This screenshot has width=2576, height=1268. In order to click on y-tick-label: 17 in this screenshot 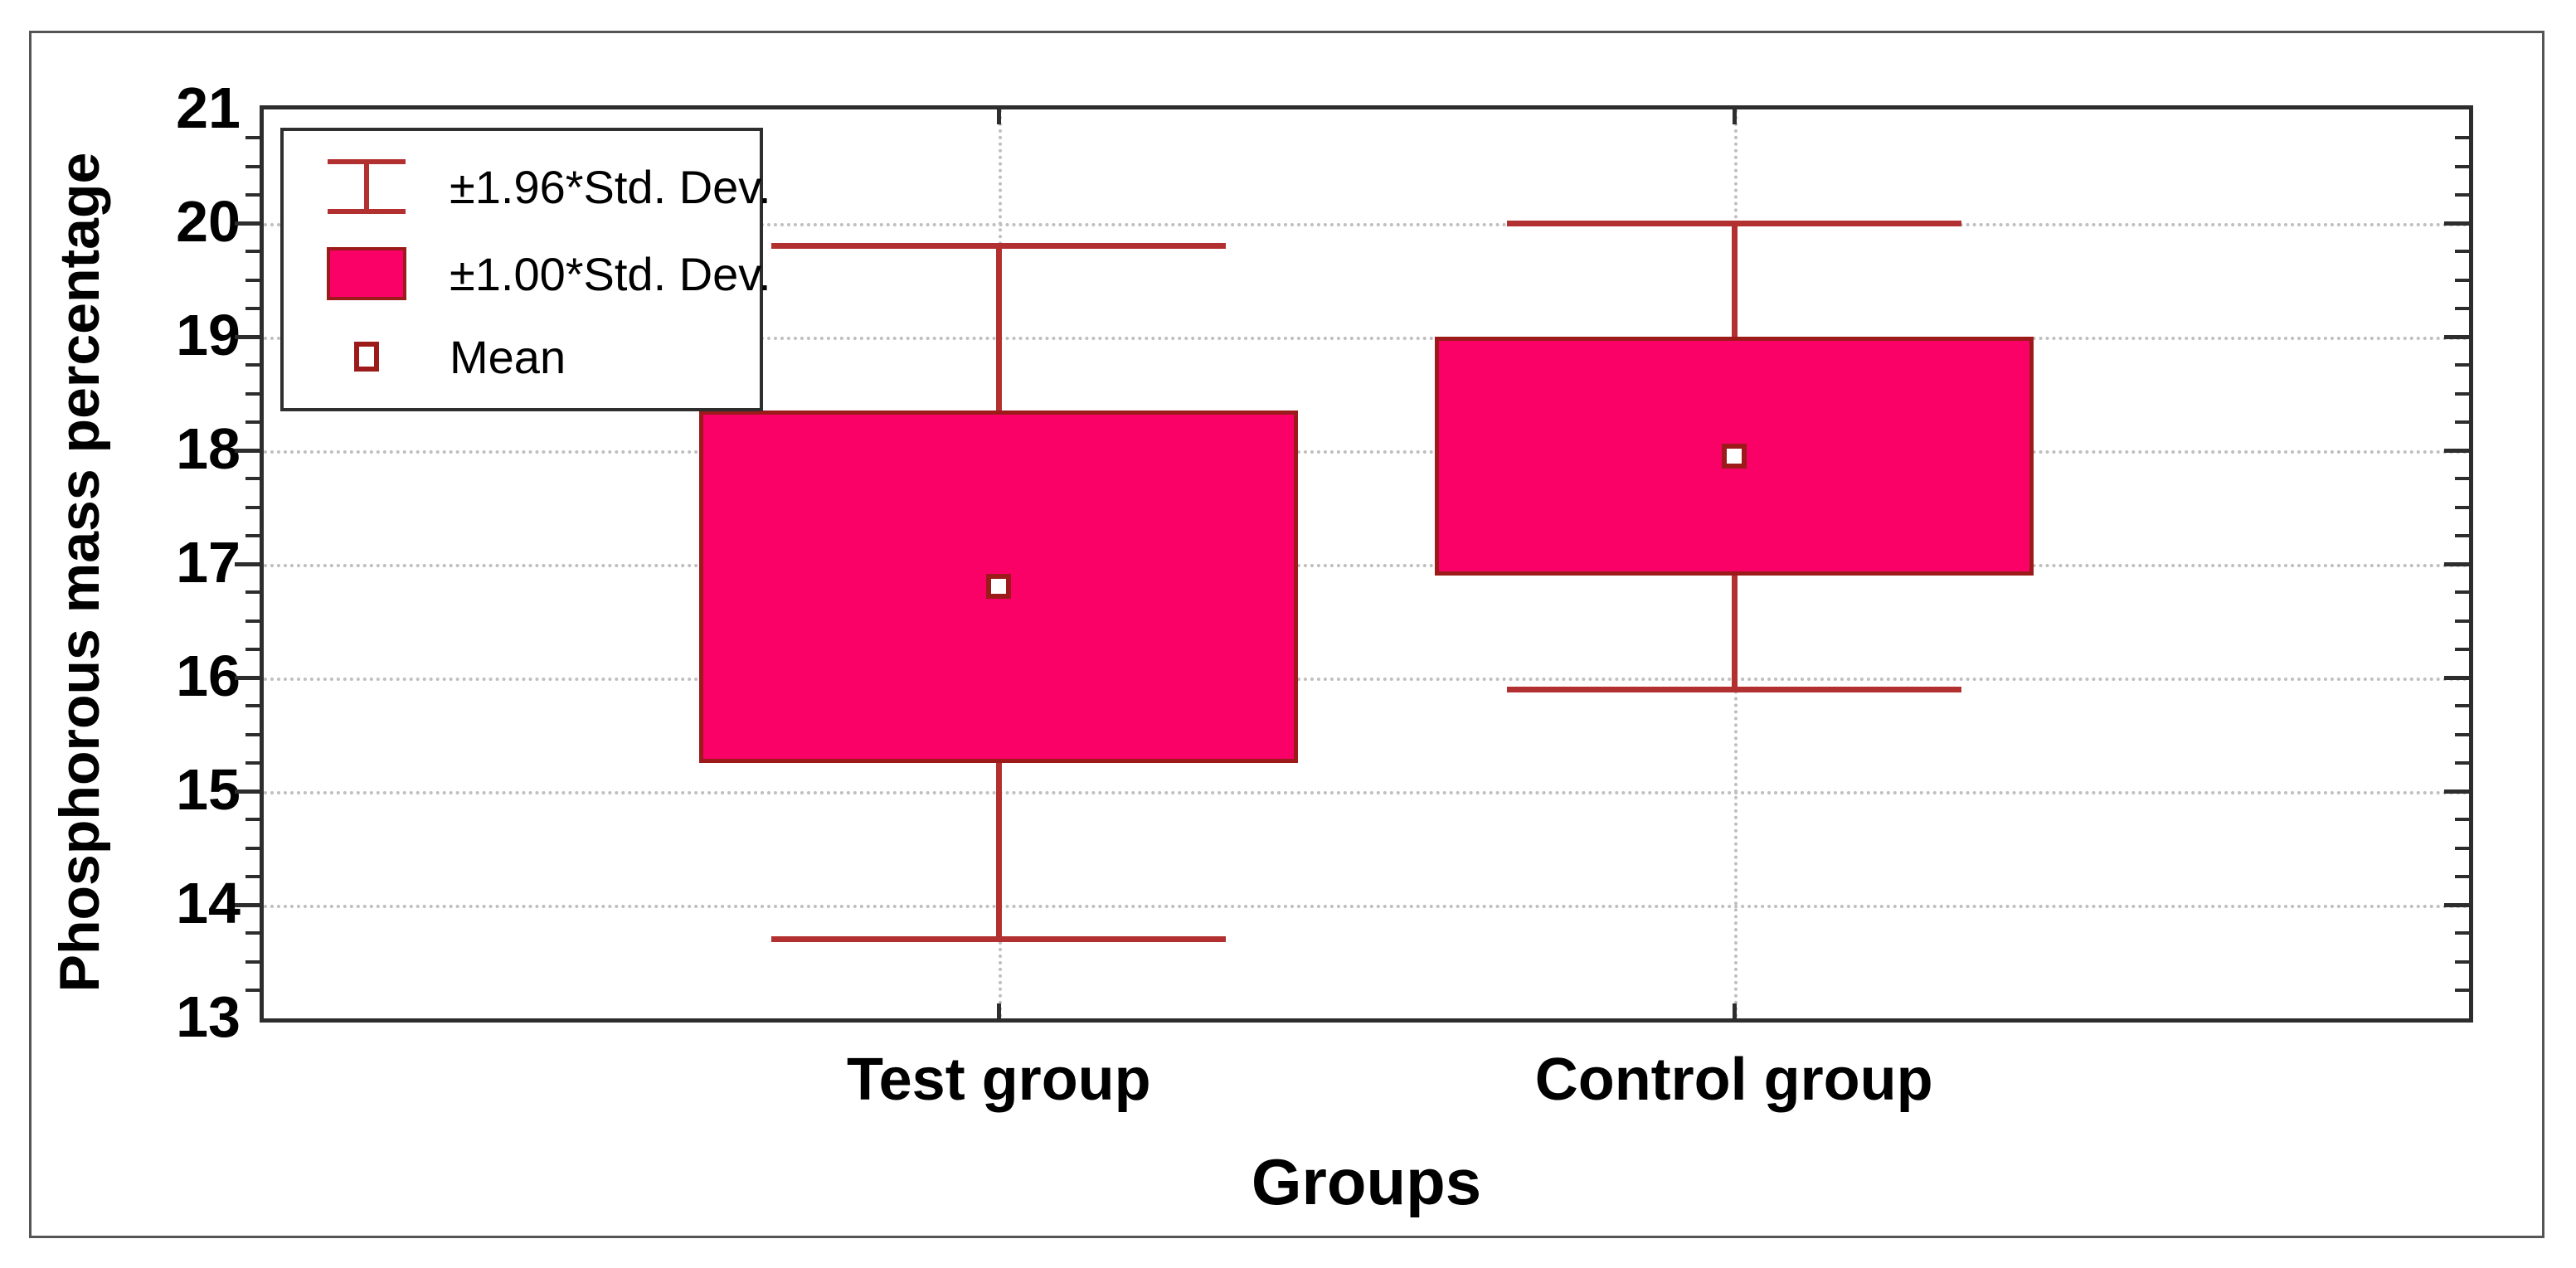, I will do `click(209, 562)`.